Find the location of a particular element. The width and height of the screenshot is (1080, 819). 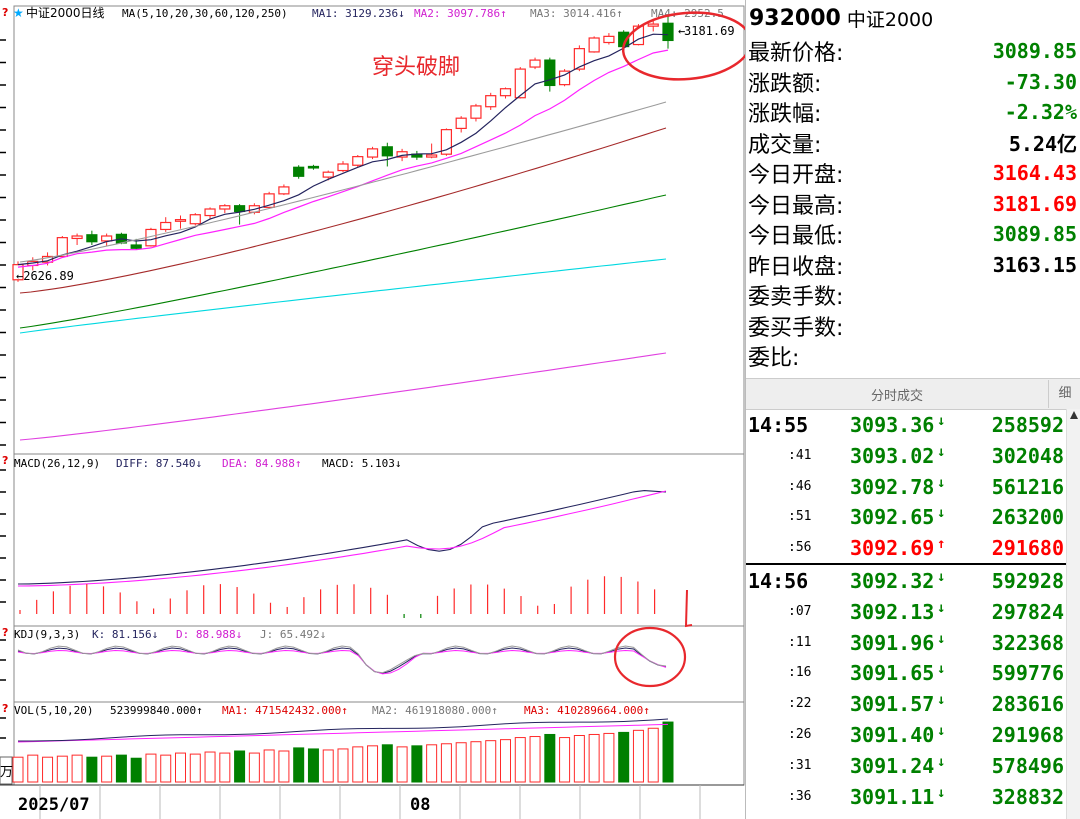

dea-line is located at coordinates (342, 538).